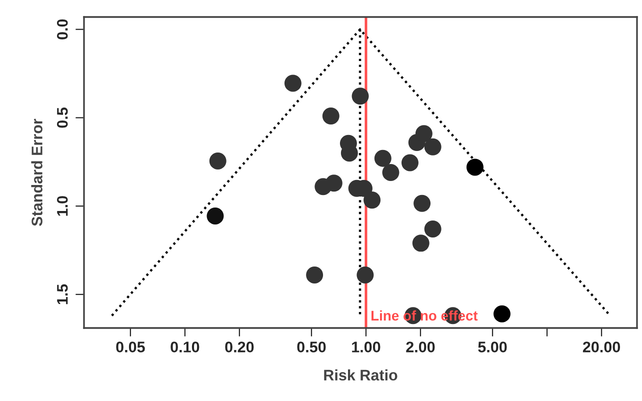  Describe the element at coordinates (36, 172) in the screenshot. I see `y-axis-title: Standard Error` at that location.